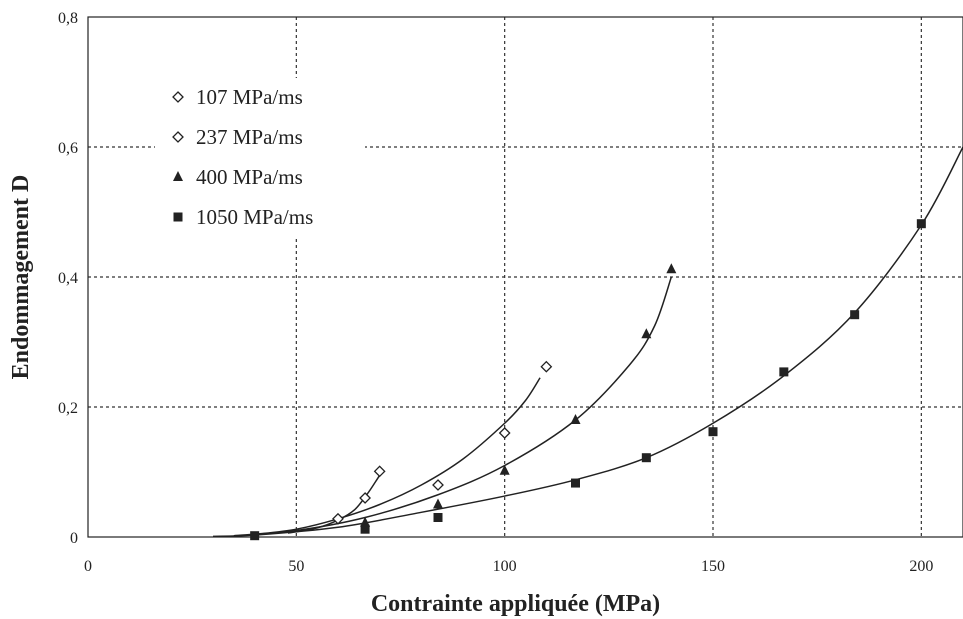  What do you see at coordinates (254, 217) in the screenshot?
I see `legend-label: 1050 MPa/ms` at bounding box center [254, 217].